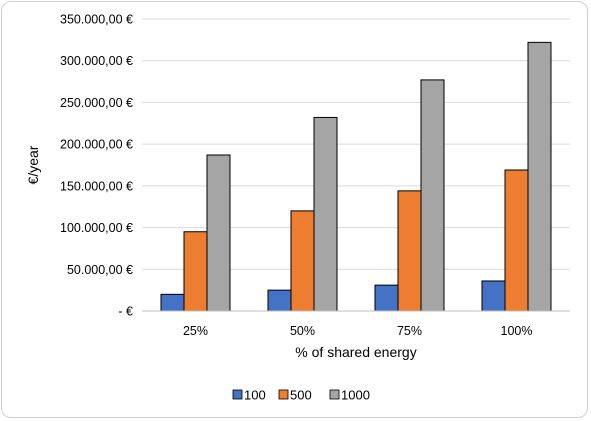 The width and height of the screenshot is (591, 421). What do you see at coordinates (409, 251) in the screenshot?
I see `bar-500-75pct` at bounding box center [409, 251].